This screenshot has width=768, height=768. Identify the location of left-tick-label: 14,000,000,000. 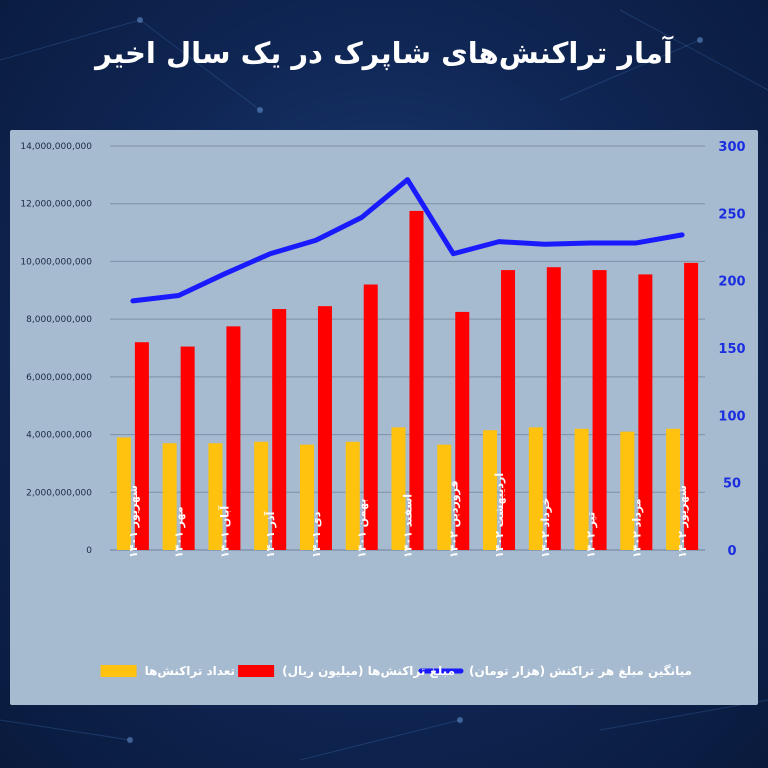
(56, 147).